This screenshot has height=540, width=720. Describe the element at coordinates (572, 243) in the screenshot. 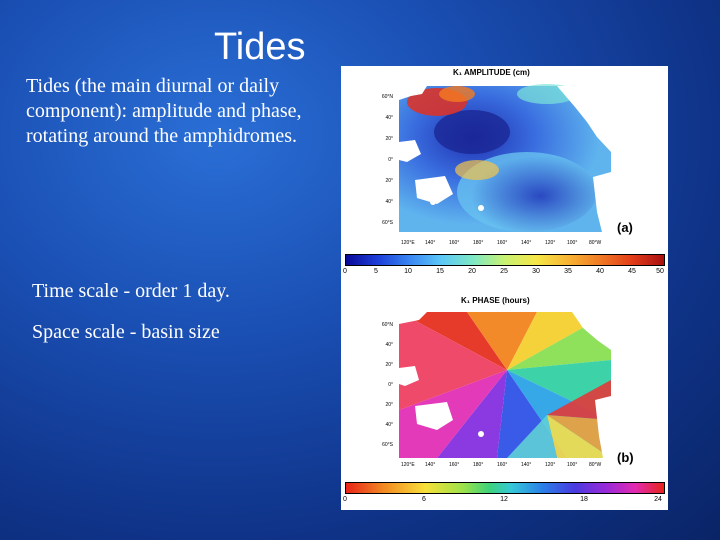

I see `amp-lon-label: 100°` at that location.